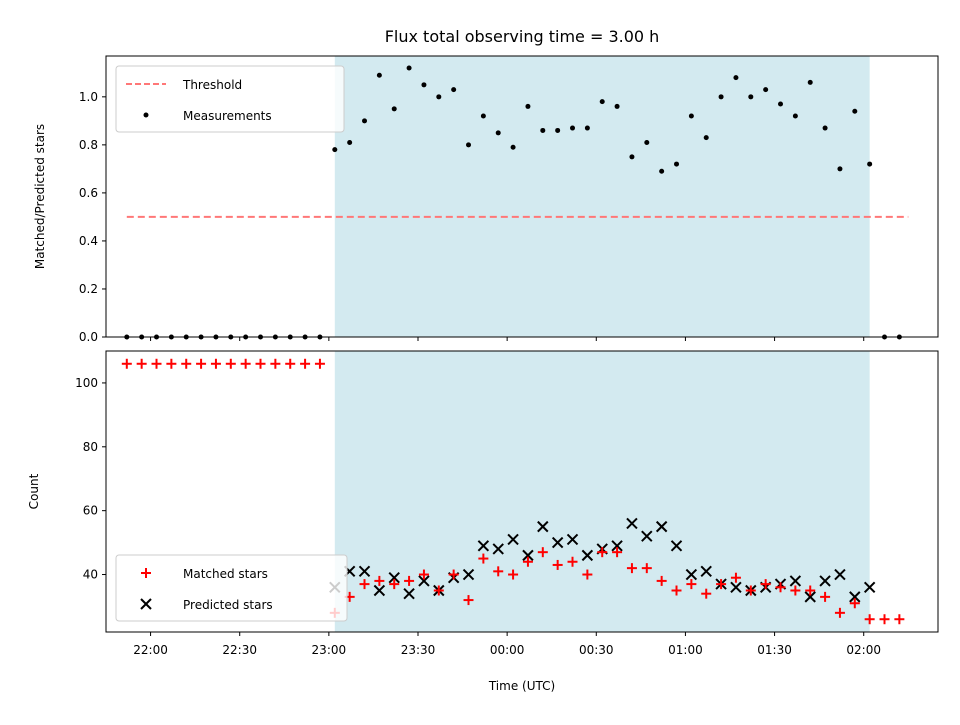  I want to click on y-tick-label: 0.8, so click(88, 145).